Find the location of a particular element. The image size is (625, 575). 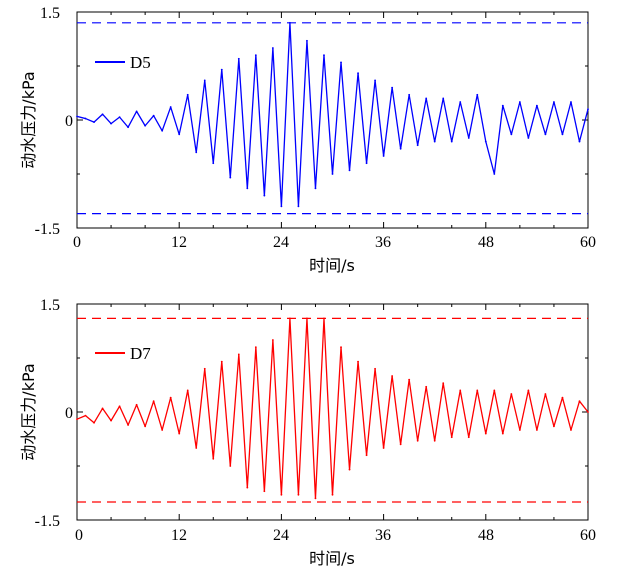

x-tick-label-12: 12 is located at coordinates (179, 535).